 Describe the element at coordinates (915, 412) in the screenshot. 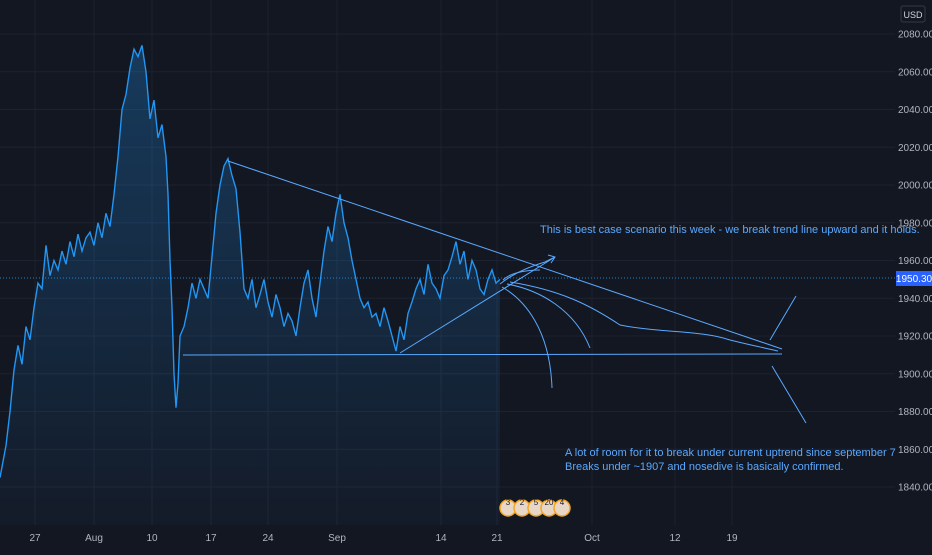

I see `price-tick: 1880.00` at that location.